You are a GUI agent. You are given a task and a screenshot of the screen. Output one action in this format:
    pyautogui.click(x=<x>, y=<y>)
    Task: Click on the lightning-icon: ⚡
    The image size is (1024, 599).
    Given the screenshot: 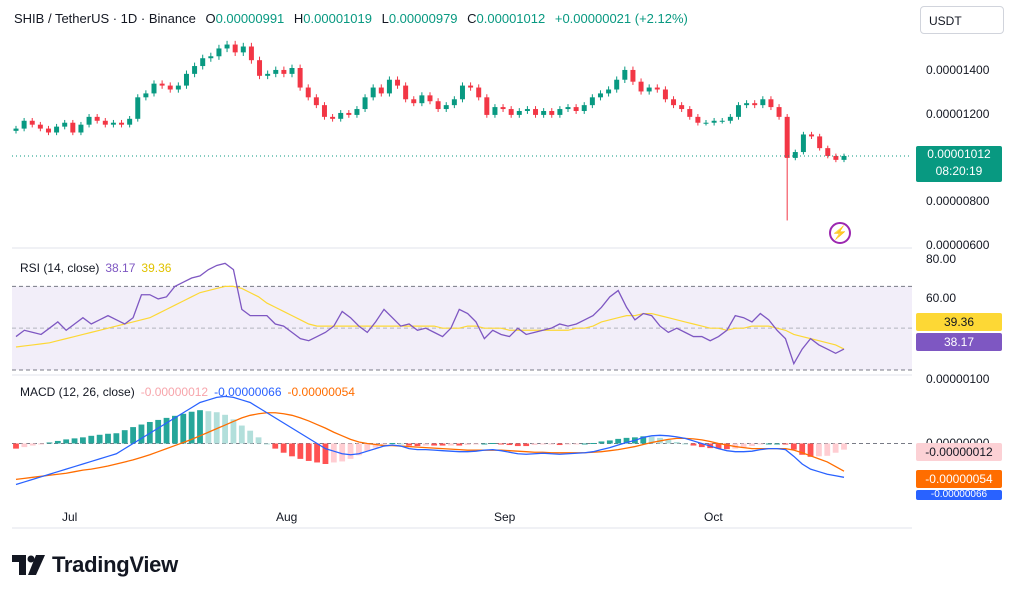 What is the action you would take?
    pyautogui.click(x=840, y=233)
    